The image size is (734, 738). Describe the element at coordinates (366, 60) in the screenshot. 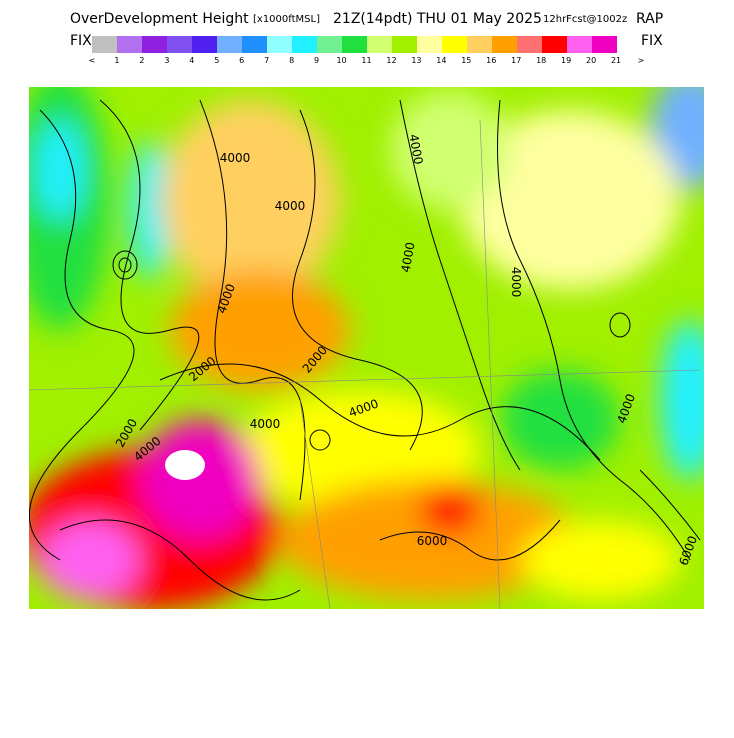

I see `colorbar-label: 11` at that location.